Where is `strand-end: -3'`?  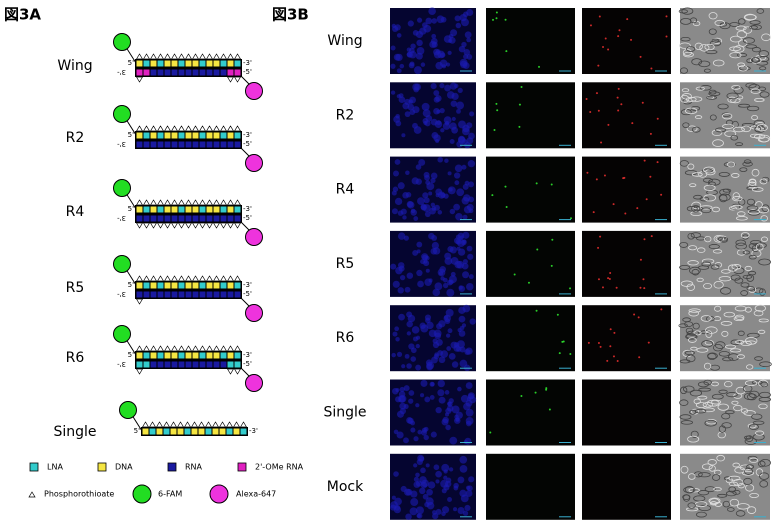 strand-end: -3' is located at coordinates (247, 285).